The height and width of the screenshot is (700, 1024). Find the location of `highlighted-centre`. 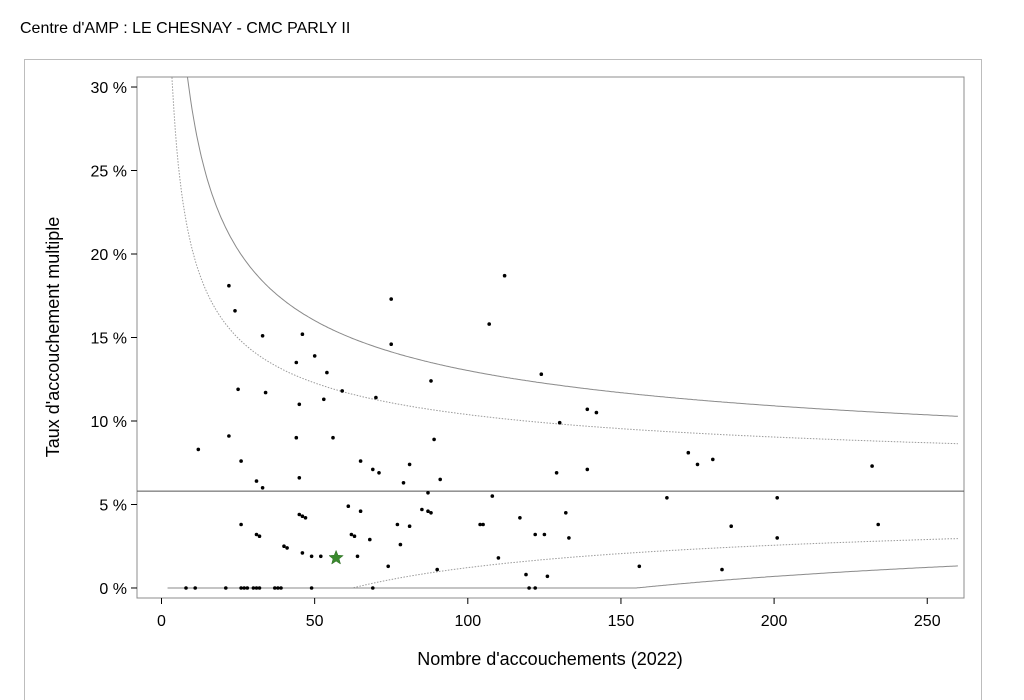

highlighted-centre is located at coordinates (336, 557).